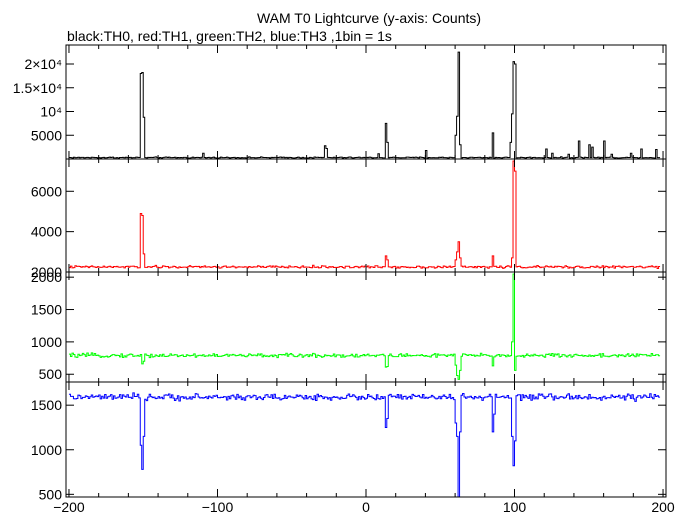  What do you see at coordinates (51, 112) in the screenshot?
I see `y-tick-label: 10⁴` at bounding box center [51, 112].